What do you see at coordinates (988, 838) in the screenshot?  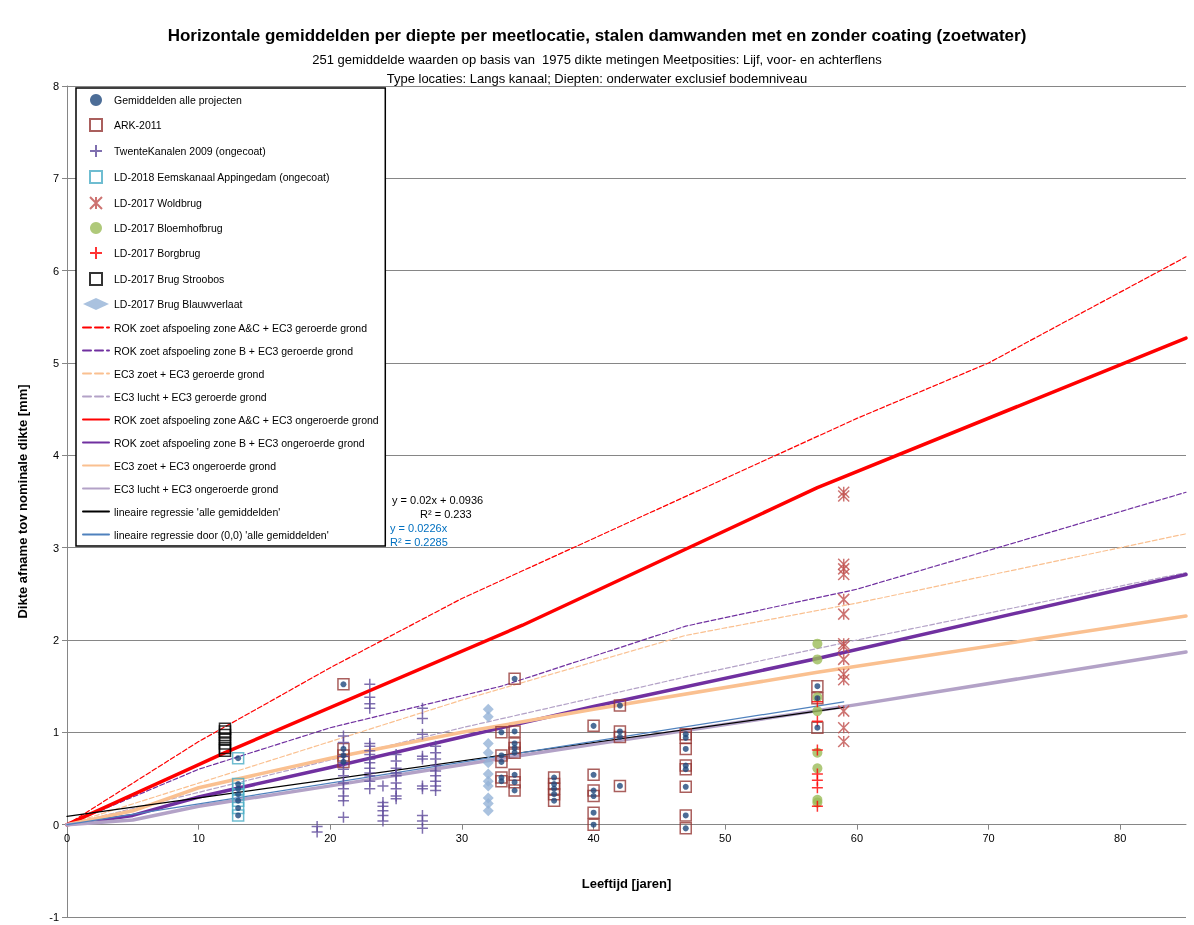 I see `x-tick-label: 70` at bounding box center [988, 838].